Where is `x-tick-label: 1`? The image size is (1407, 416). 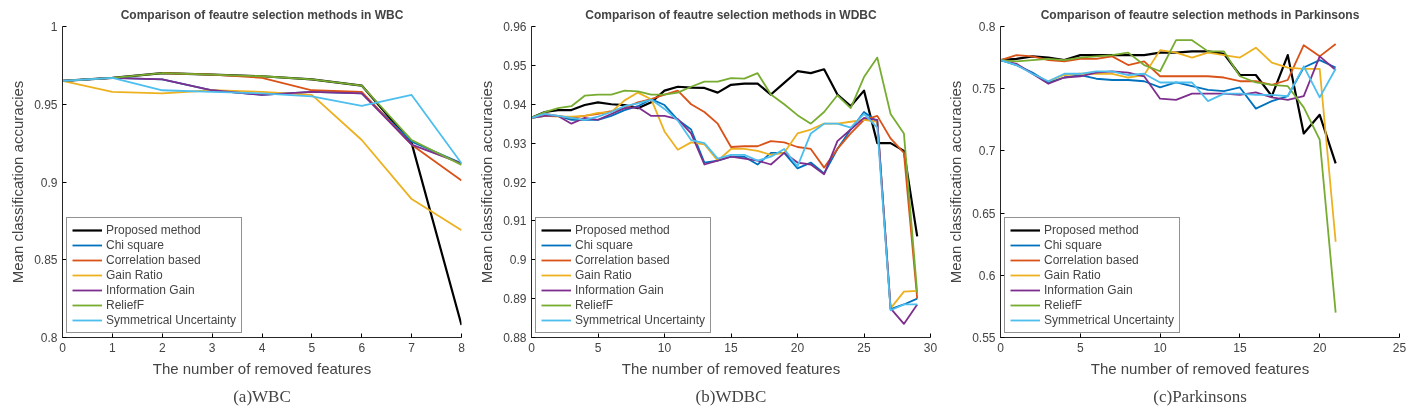 x-tick-label: 1 is located at coordinates (113, 347).